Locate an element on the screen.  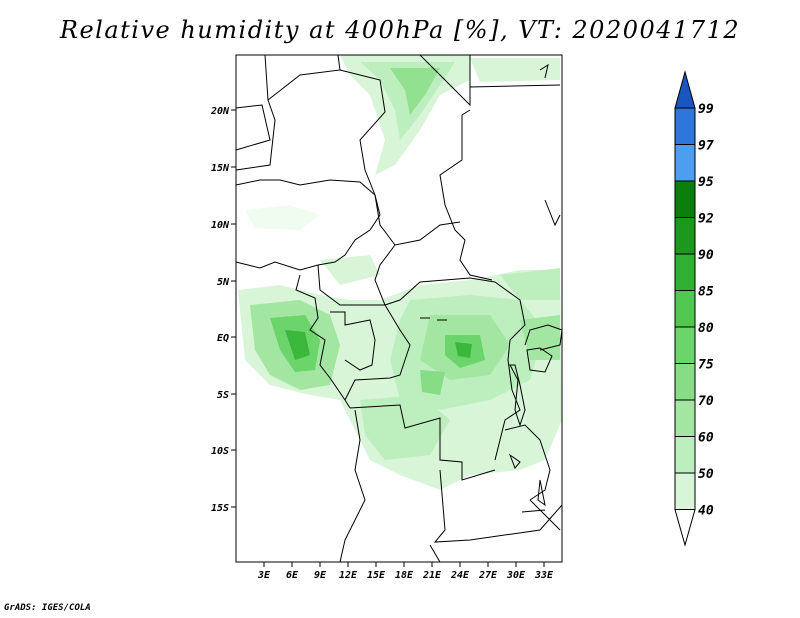
lon-label-27e: 27E is located at coordinates (488, 575).